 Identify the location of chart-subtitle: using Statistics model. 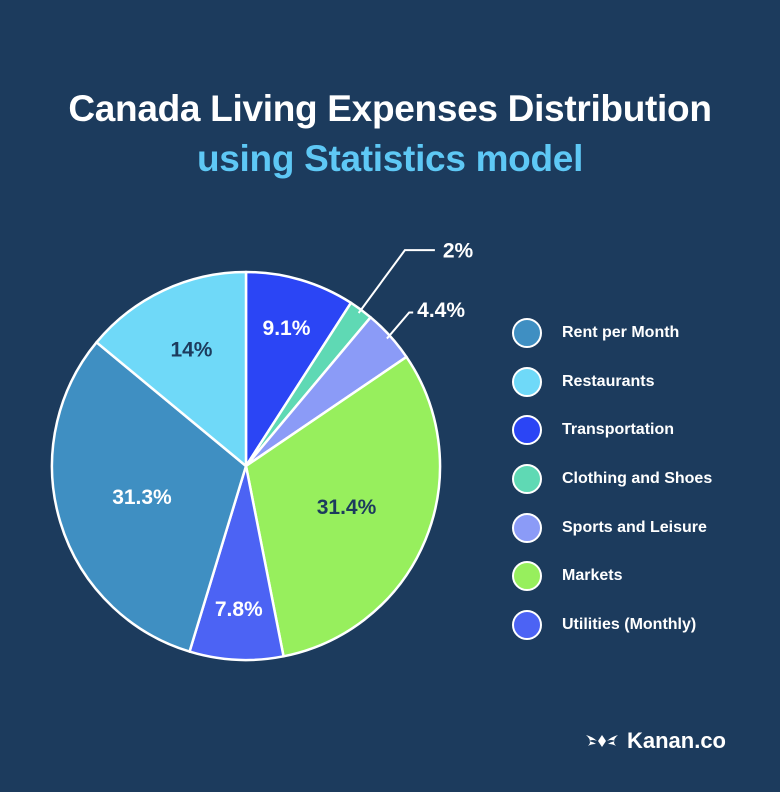
(390, 158).